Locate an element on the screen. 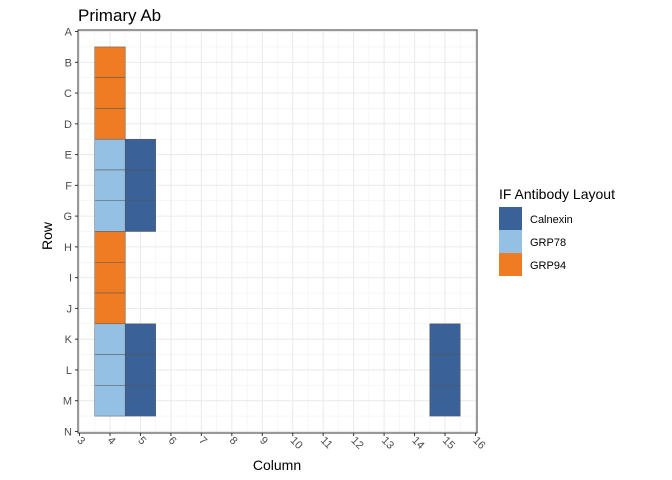 Image resolution: width=672 pixels, height=480 pixels. heatmap-cell-L15 is located at coordinates (445, 370).